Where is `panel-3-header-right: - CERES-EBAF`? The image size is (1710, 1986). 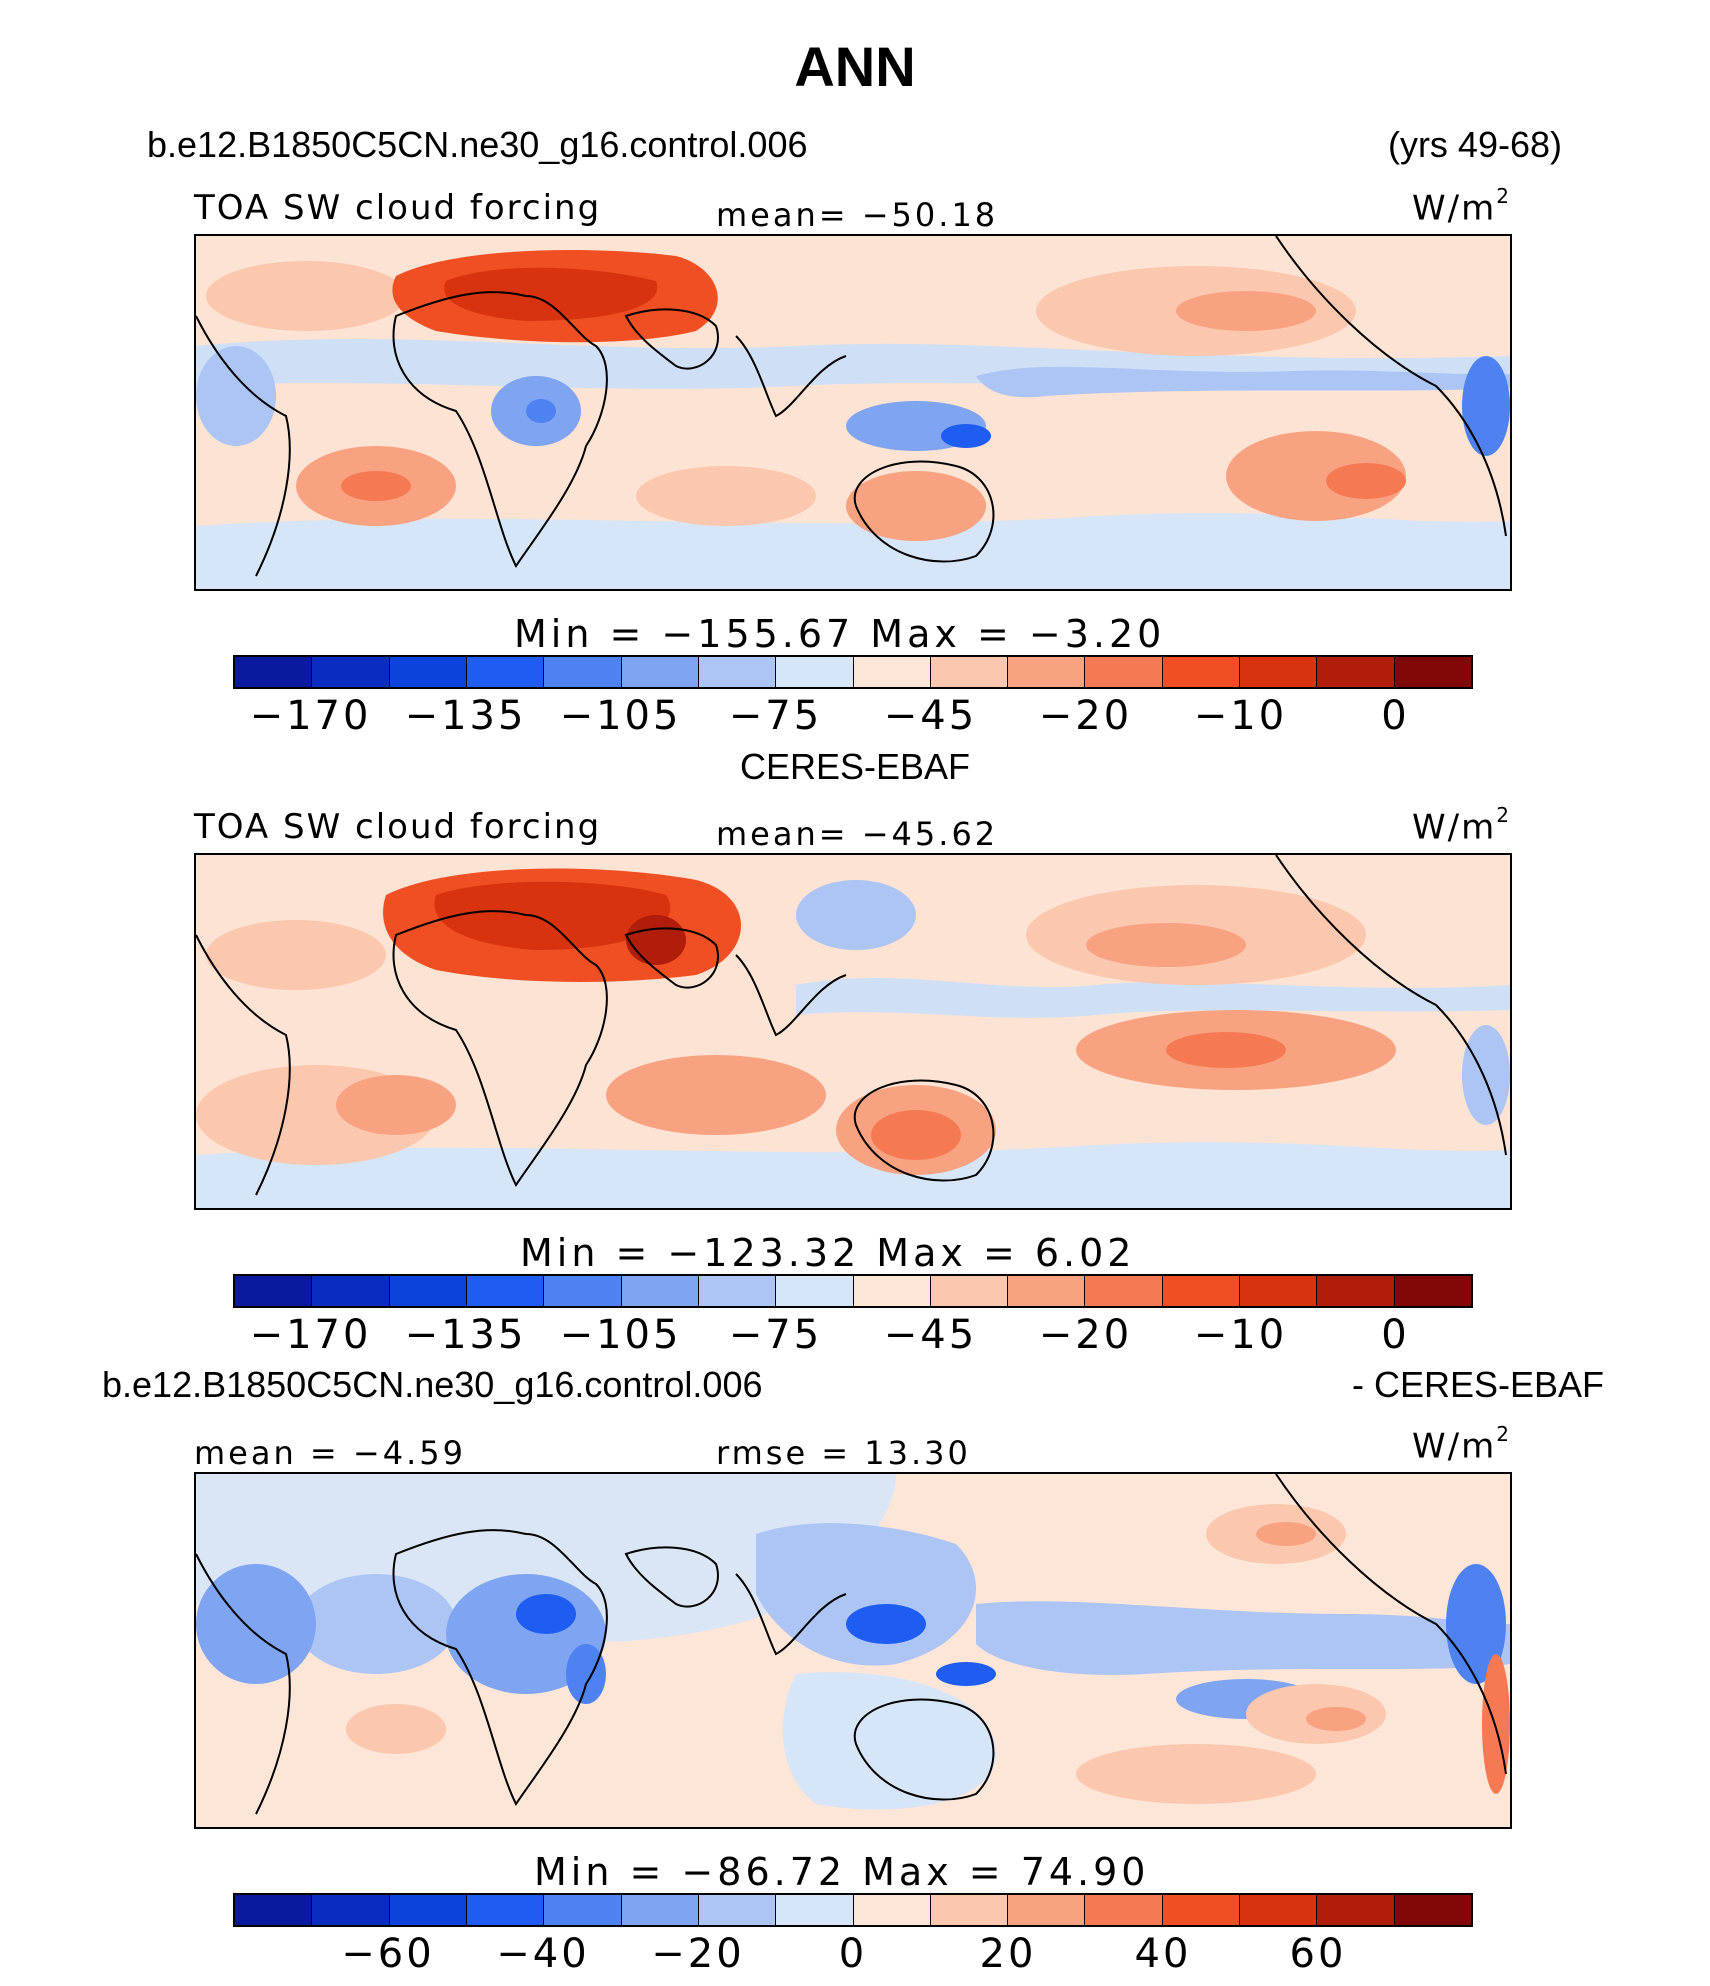 panel-3-header-right: - CERES-EBAF is located at coordinates (1477, 1384).